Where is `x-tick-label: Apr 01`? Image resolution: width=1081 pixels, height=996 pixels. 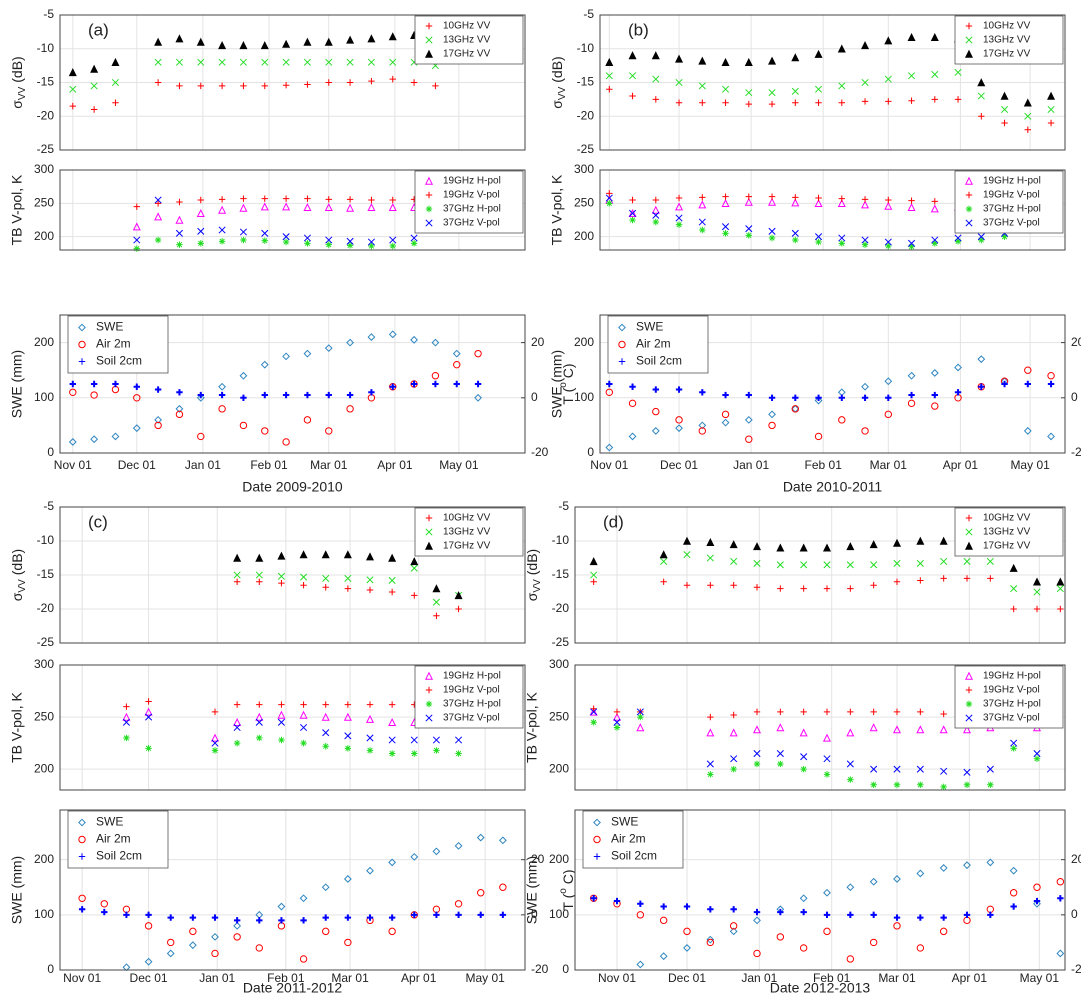 x-tick-label: Apr 01 is located at coordinates (395, 465).